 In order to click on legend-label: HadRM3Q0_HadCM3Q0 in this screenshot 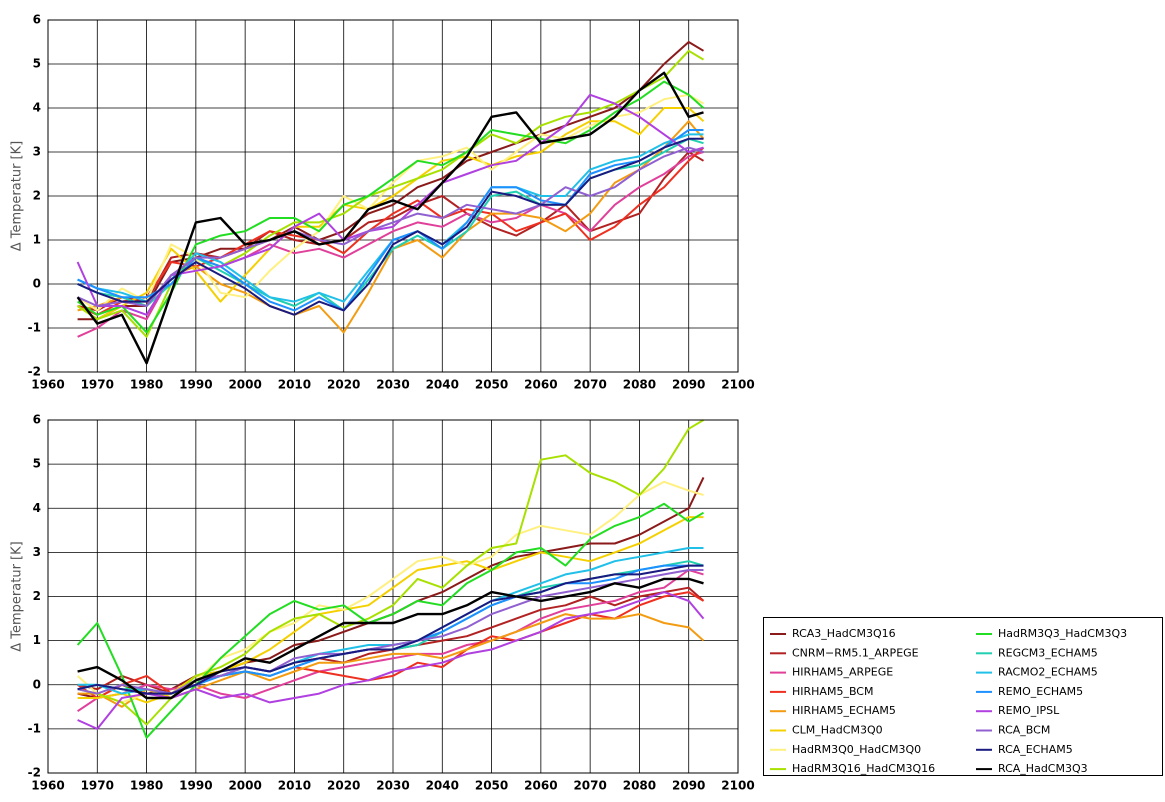, I will do `click(856, 749)`.